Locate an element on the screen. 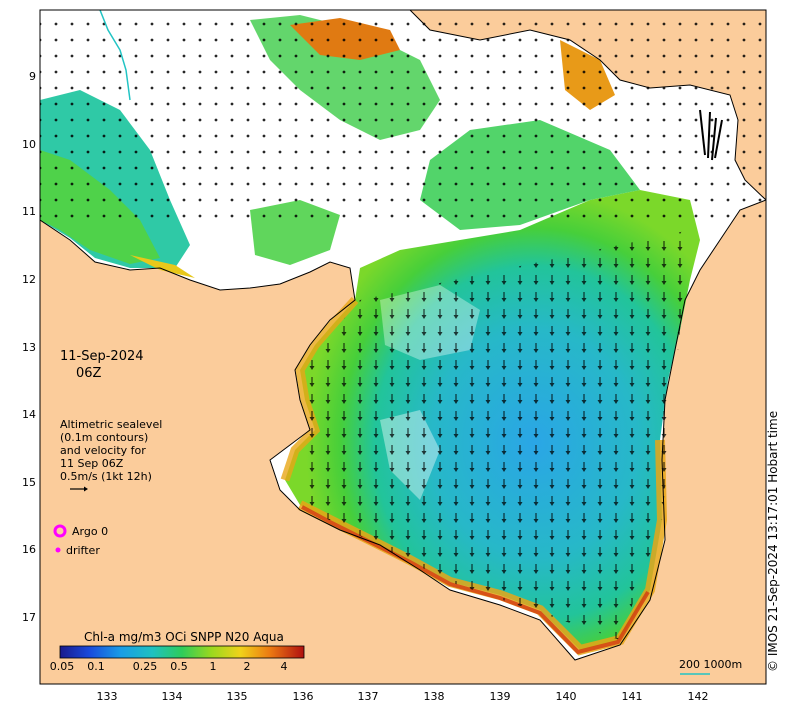  lat-tick: 13 is located at coordinates (29, 347).